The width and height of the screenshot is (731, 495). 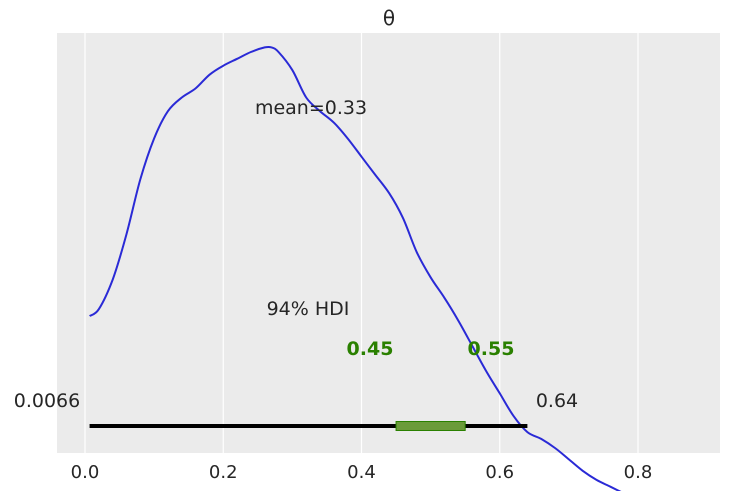 What do you see at coordinates (557, 401) in the screenshot?
I see `hdi-high-label: 0.64` at bounding box center [557, 401].